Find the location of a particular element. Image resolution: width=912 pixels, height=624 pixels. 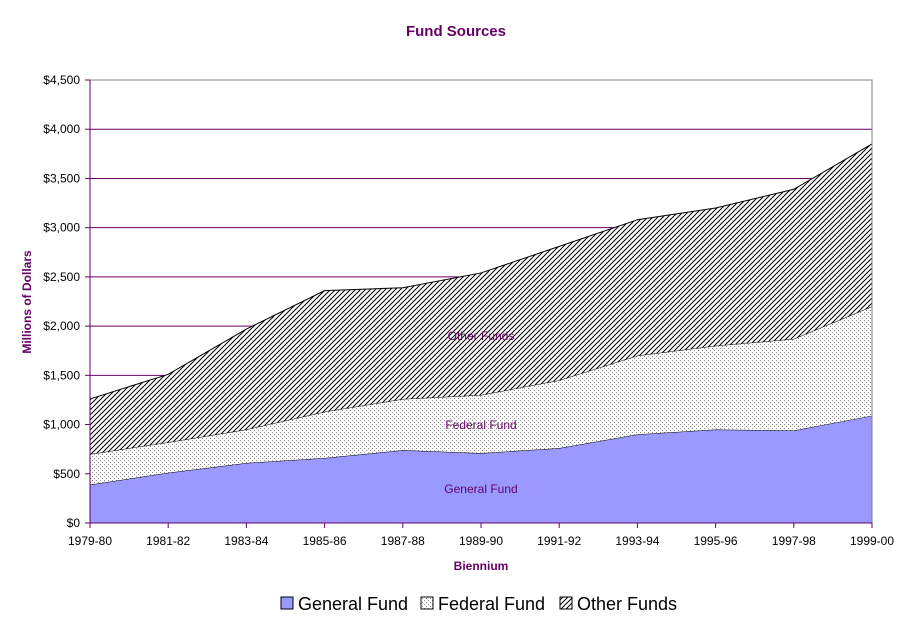

x-tick-label: 1997-98 is located at coordinates (794, 541).